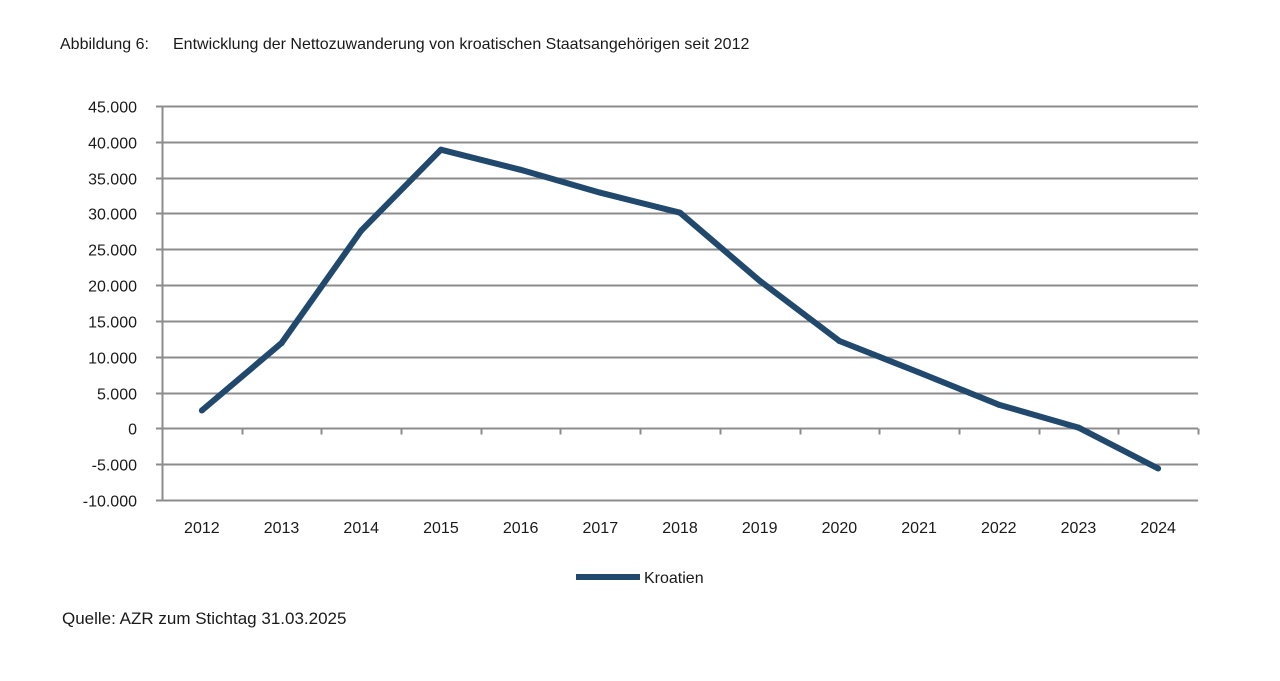 The height and width of the screenshot is (681, 1280). I want to click on y-tick-label: 0, so click(132, 430).